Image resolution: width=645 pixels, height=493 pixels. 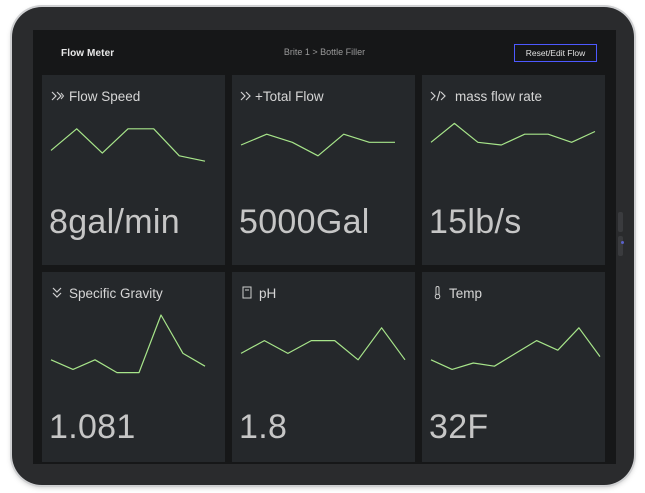 What do you see at coordinates (258, 293) in the screenshot?
I see `tile-header: pH` at bounding box center [258, 293].